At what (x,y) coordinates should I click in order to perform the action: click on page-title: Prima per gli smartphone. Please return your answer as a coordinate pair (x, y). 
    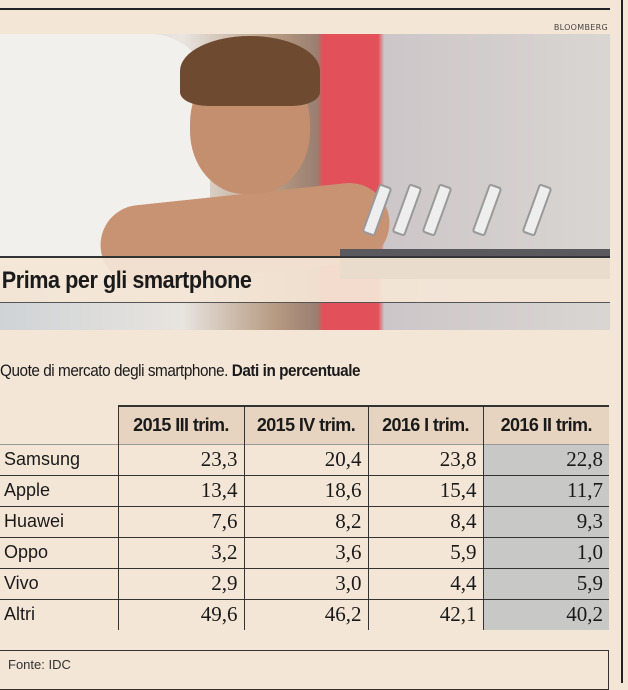
    Looking at the image, I should click on (126, 280).